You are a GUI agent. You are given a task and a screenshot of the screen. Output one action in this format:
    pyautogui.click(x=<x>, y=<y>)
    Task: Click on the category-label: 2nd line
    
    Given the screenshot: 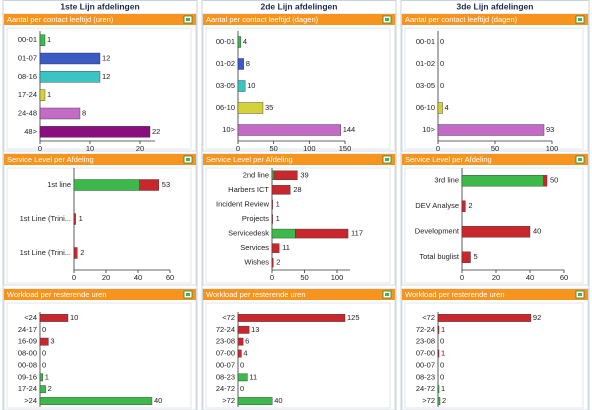 What is the action you would take?
    pyautogui.click(x=256, y=174)
    